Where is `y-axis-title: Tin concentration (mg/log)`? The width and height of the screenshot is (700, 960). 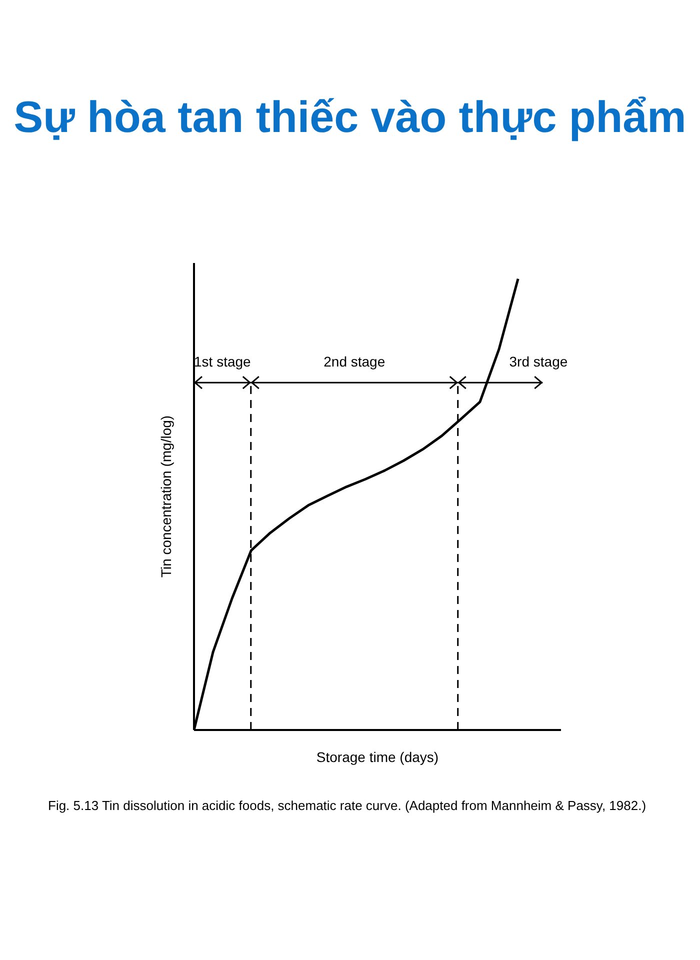 y-axis-title: Tin concentration (mg/log) is located at coordinates (166, 496).